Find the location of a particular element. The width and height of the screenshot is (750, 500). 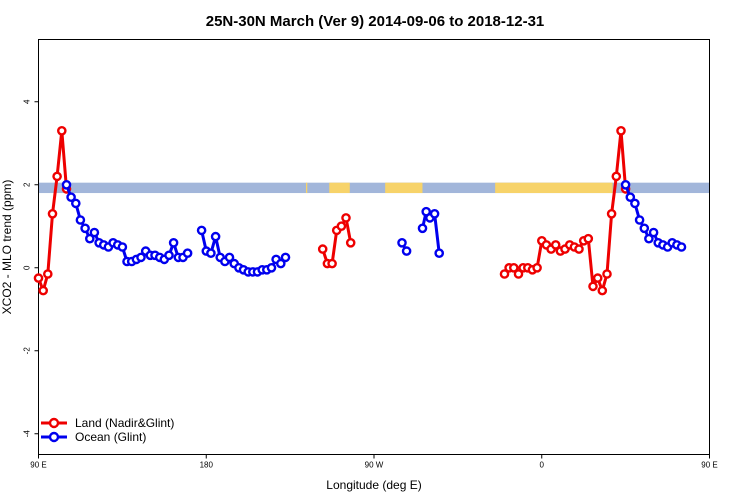

x-axis: 90 E 180 90 W 0 90 E is located at coordinates (374, 462).